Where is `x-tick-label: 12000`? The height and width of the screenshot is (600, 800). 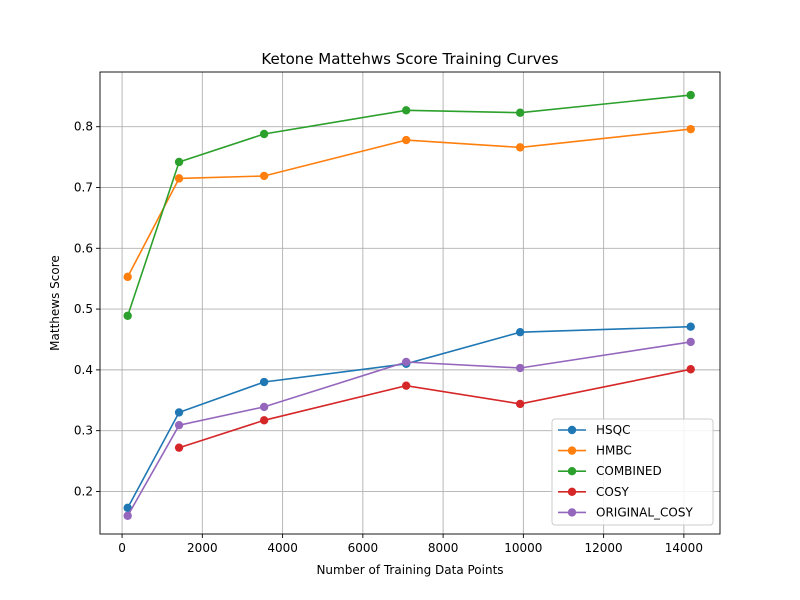 x-tick-label: 12000 is located at coordinates (604, 548).